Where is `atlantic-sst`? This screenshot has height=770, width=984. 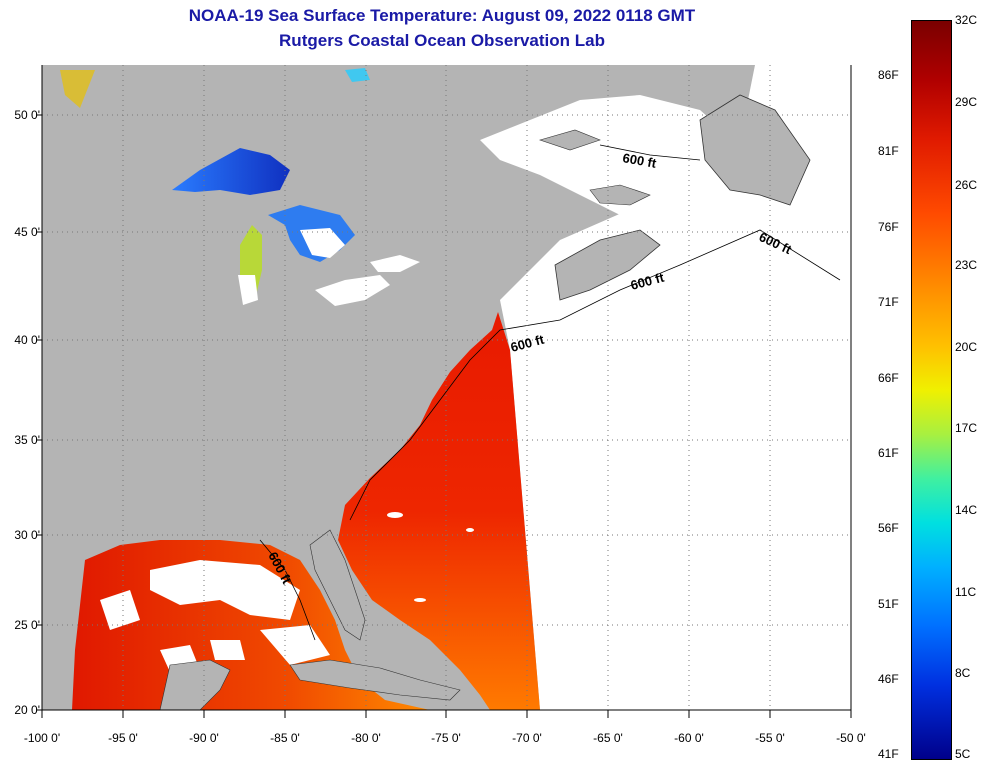
atlantic-sst is located at coordinates (439, 511).